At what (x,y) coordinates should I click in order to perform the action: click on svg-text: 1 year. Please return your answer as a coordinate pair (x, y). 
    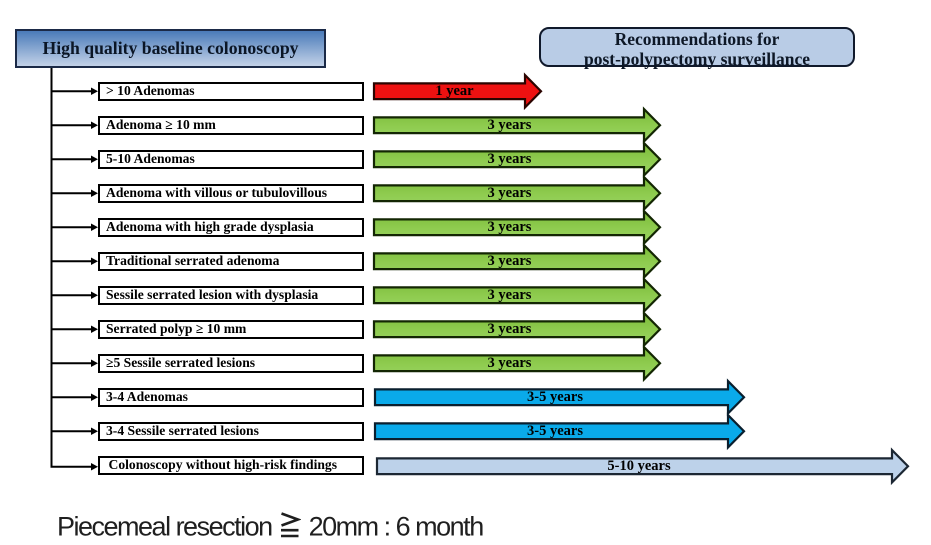
    Looking at the image, I should click on (454, 91).